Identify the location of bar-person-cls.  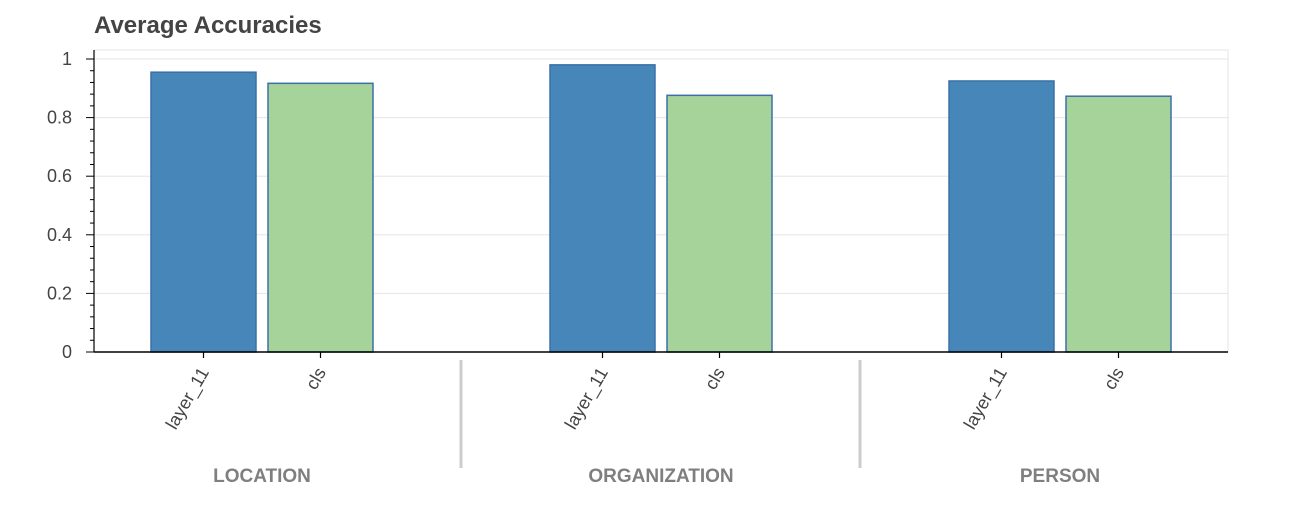
(1118, 224).